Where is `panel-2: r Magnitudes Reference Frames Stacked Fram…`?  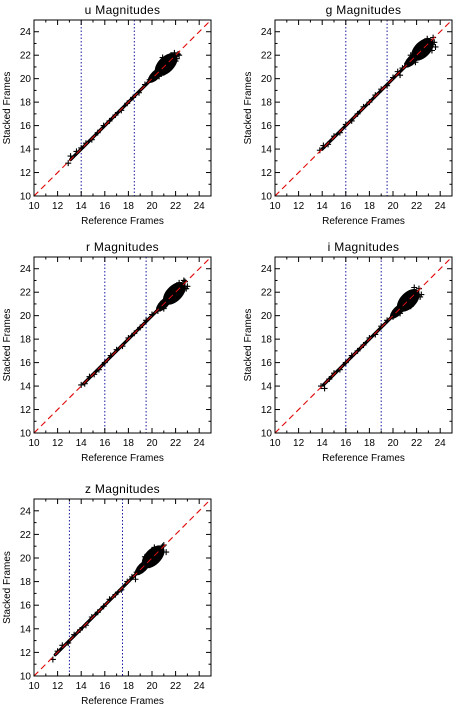
panel-2: r Magnitudes Reference Frames Stacked Fram… is located at coordinates (107, 352).